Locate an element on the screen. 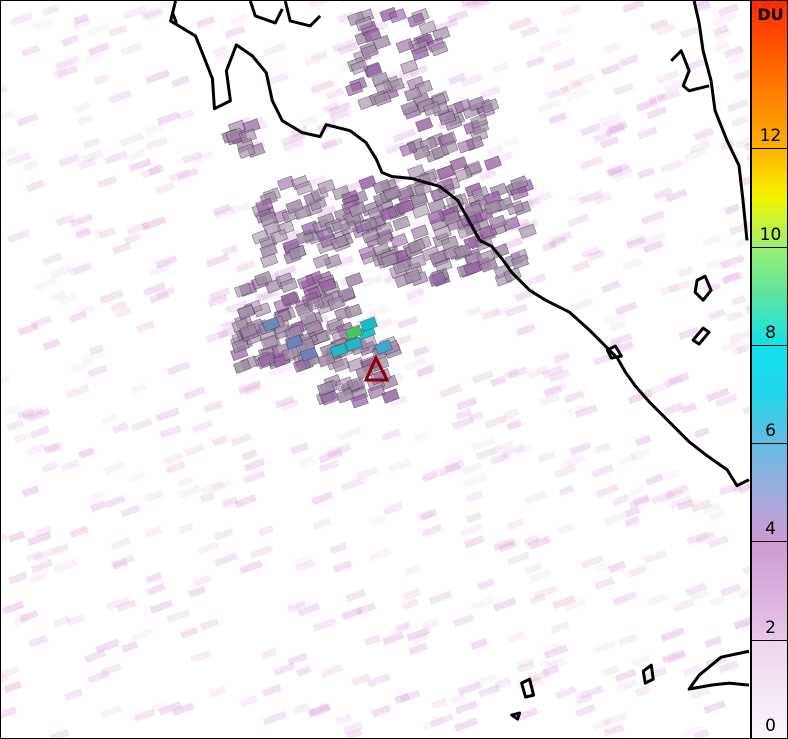 The image size is (788, 739). coastline-northeast is located at coordinates (720, 121).